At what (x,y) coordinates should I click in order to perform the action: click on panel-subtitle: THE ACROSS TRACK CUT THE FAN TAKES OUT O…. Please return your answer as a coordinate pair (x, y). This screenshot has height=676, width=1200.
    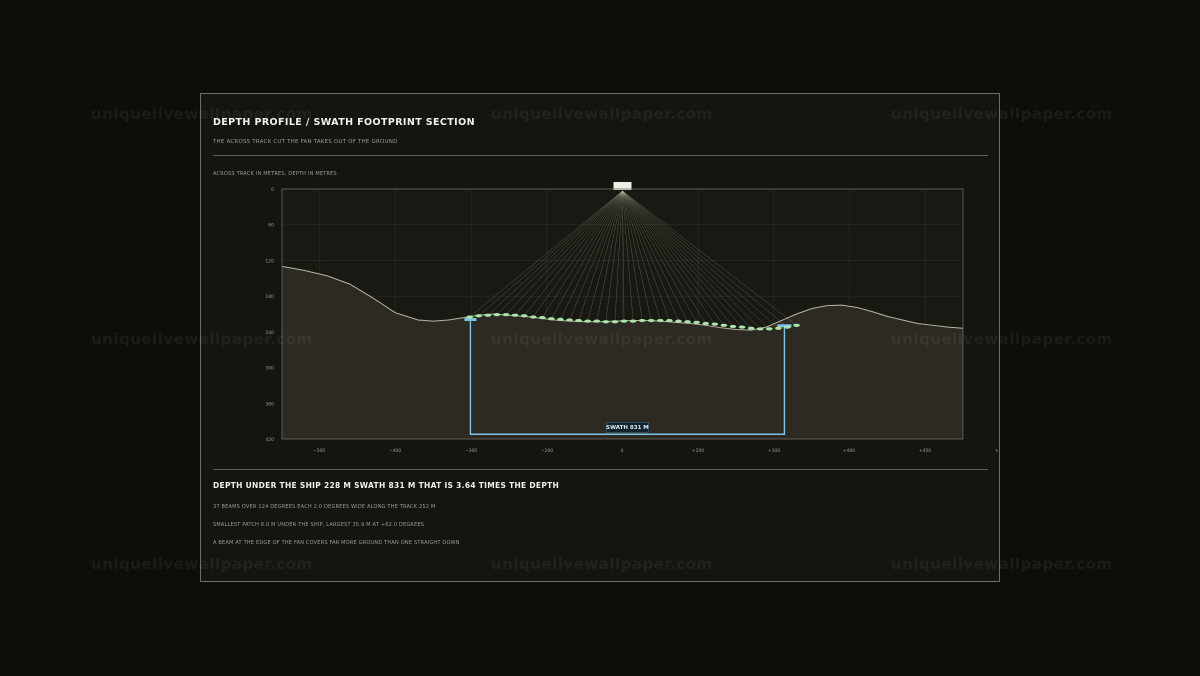
    Looking at the image, I should click on (305, 142).